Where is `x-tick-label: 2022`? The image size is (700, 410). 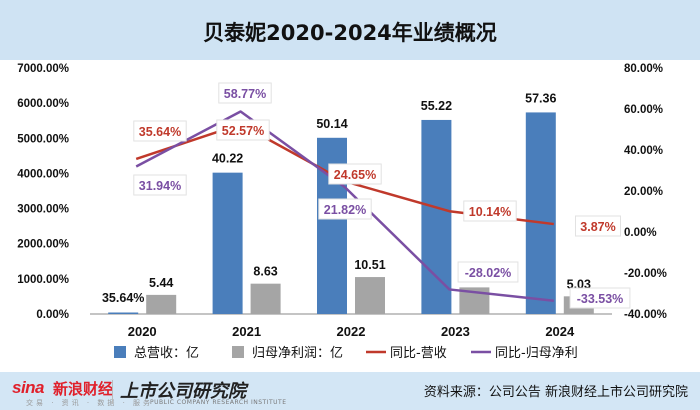
x-tick-label: 2022 is located at coordinates (351, 331).